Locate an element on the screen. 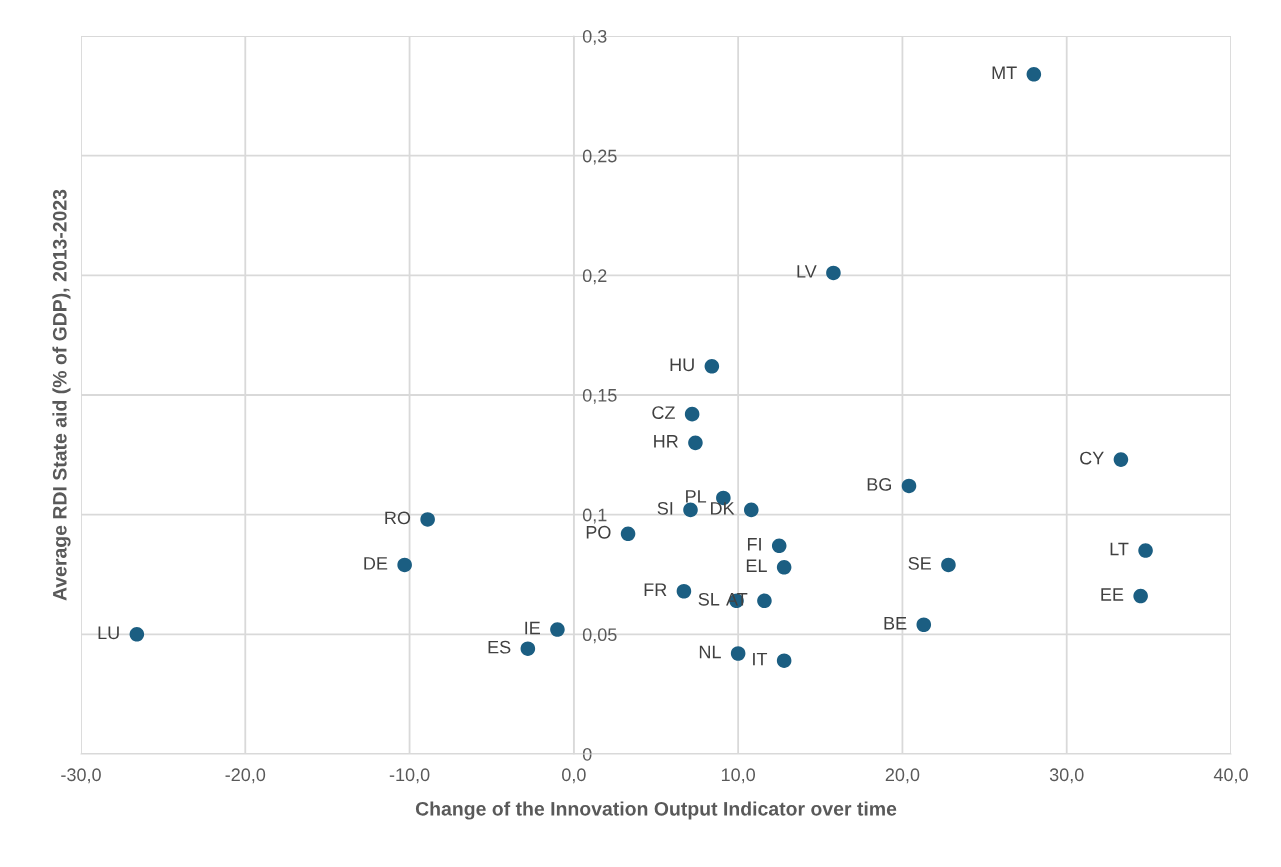 The width and height of the screenshot is (1281, 867). annotation: EE is located at coordinates (1112, 594).